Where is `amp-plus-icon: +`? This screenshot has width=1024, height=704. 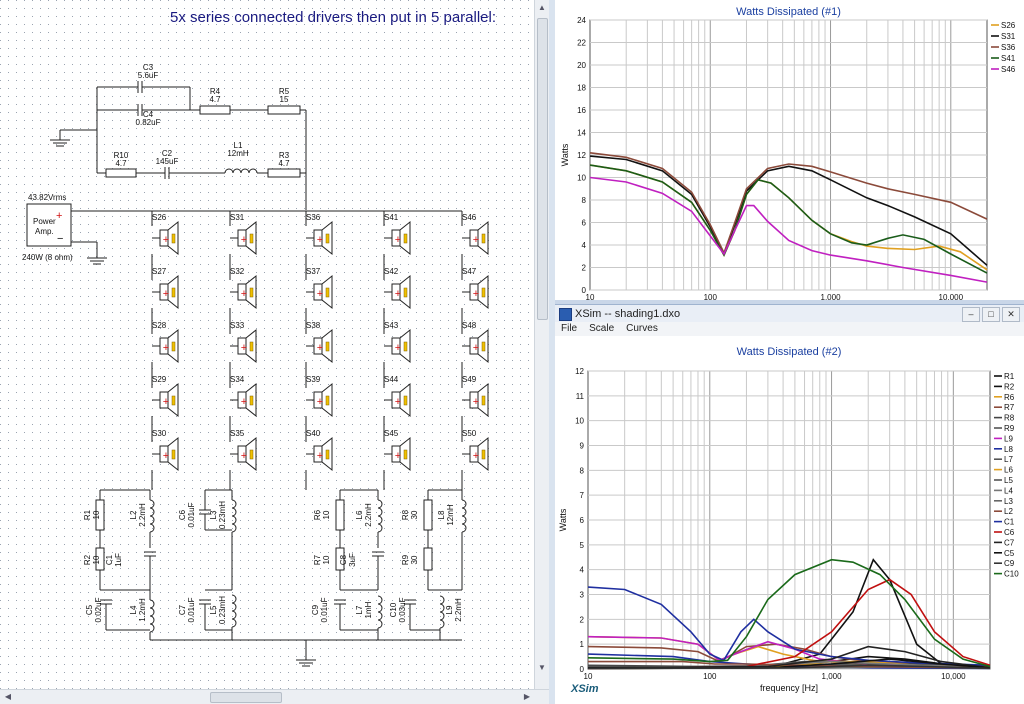 amp-plus-icon: + is located at coordinates (59, 216).